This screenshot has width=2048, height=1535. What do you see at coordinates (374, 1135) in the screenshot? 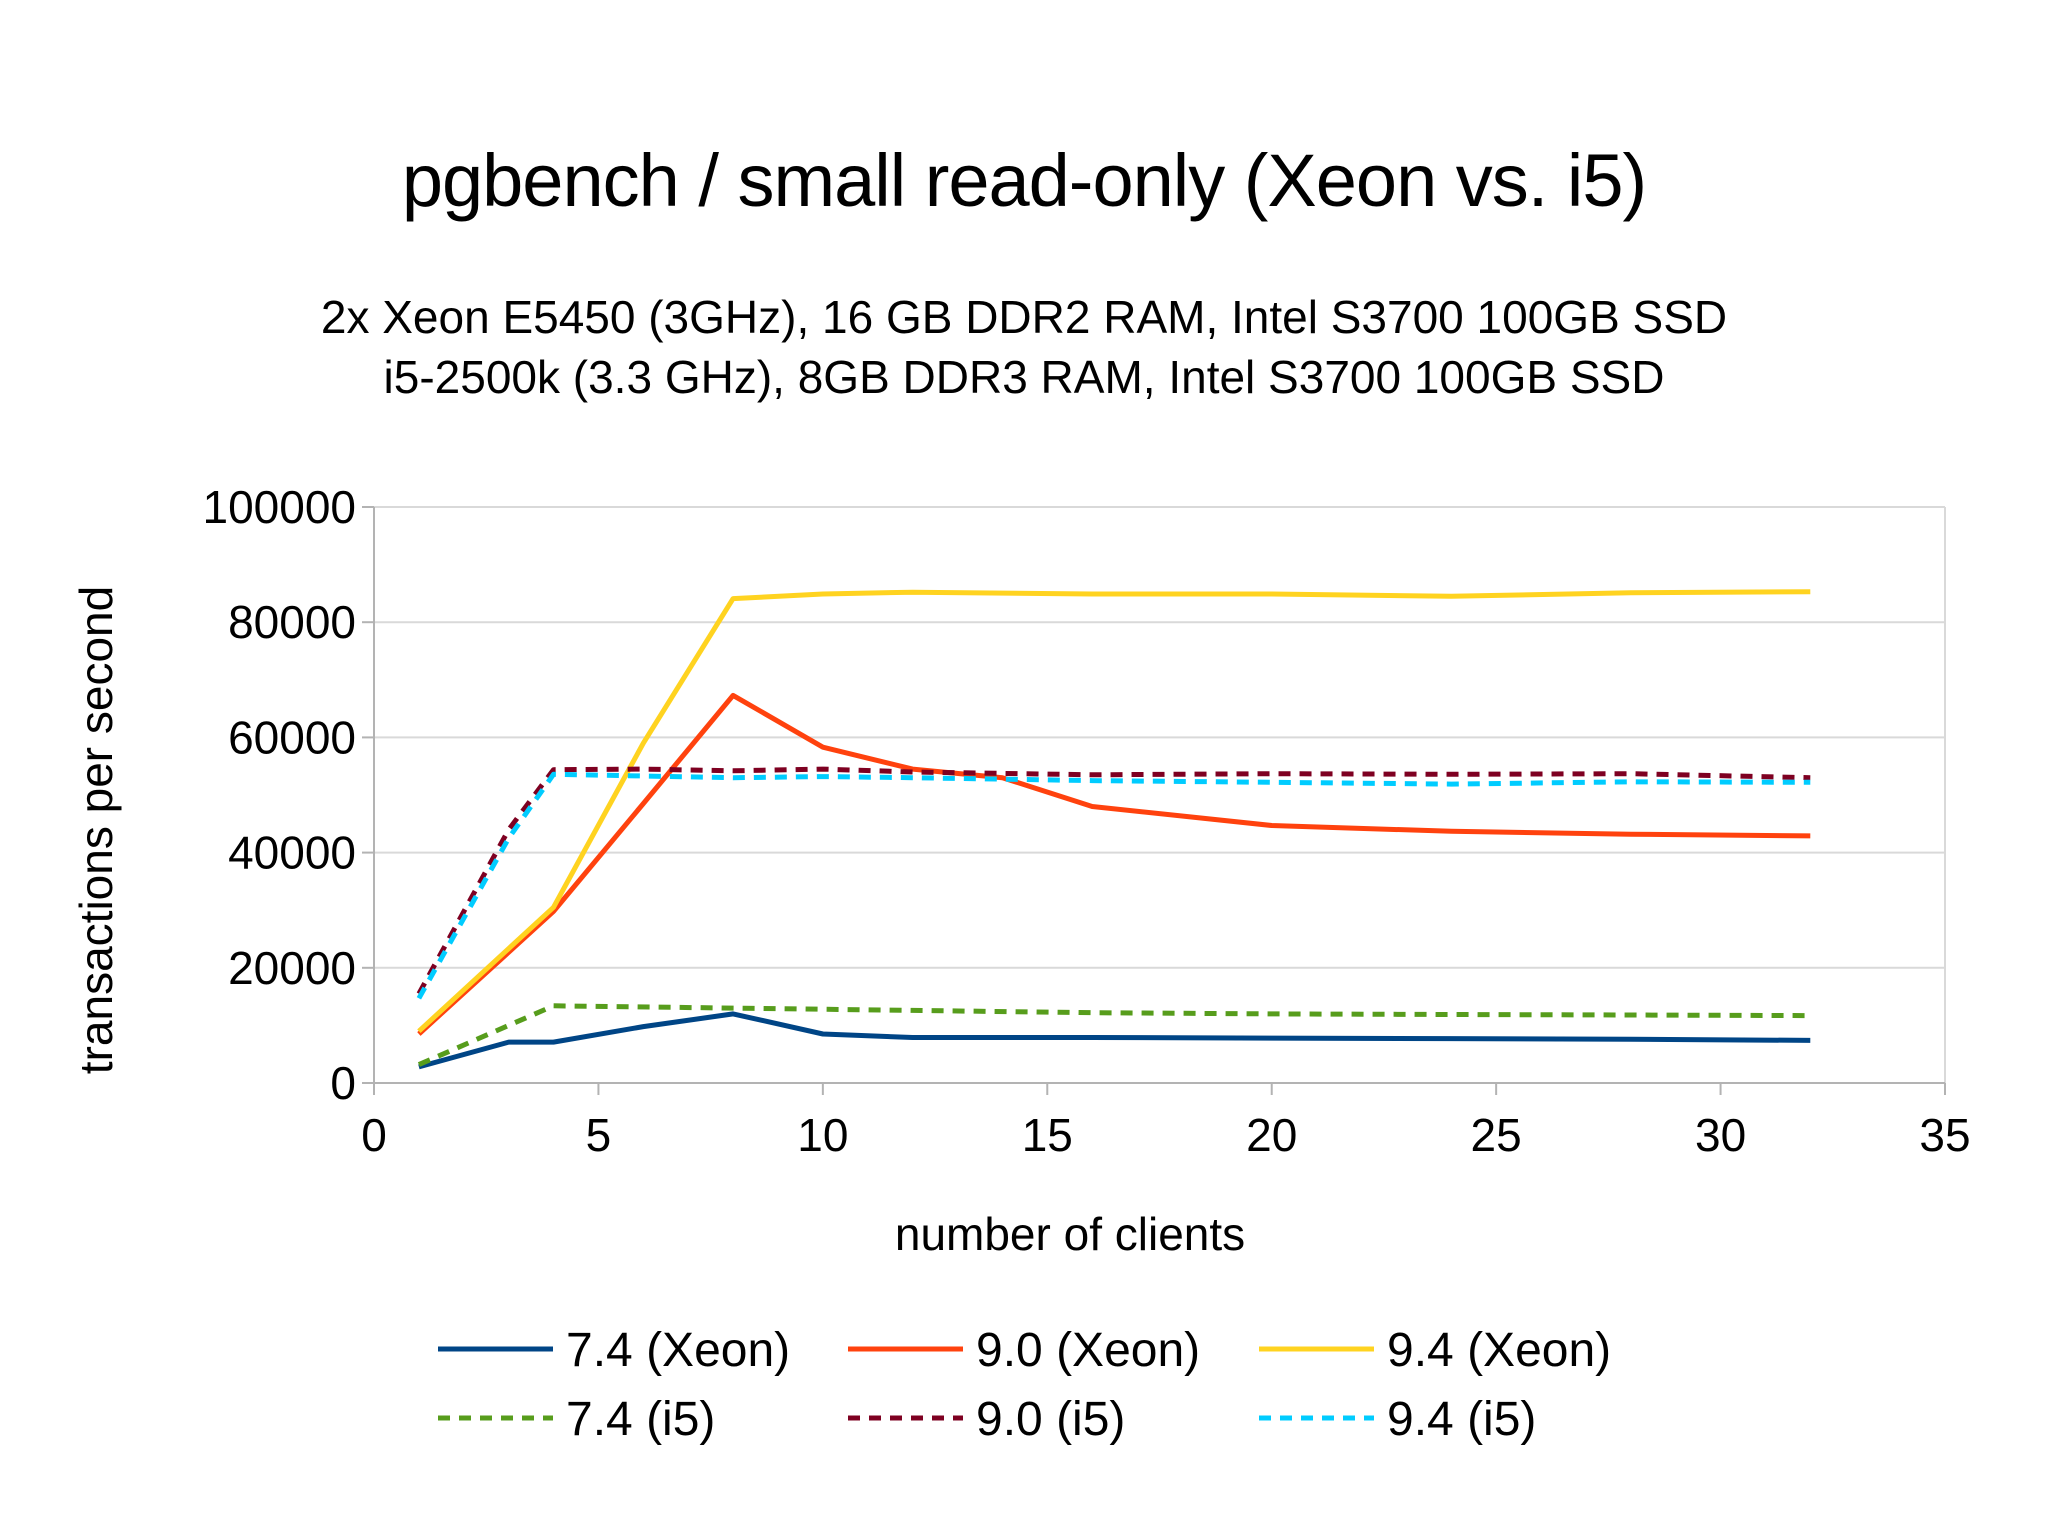
I see `x-tick-label-0: 0` at bounding box center [374, 1135].